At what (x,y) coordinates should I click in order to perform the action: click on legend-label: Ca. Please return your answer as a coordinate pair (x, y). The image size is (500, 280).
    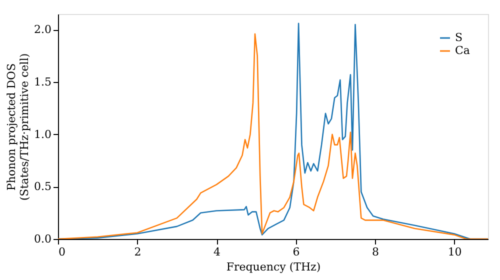
    Looking at the image, I should click on (462, 50).